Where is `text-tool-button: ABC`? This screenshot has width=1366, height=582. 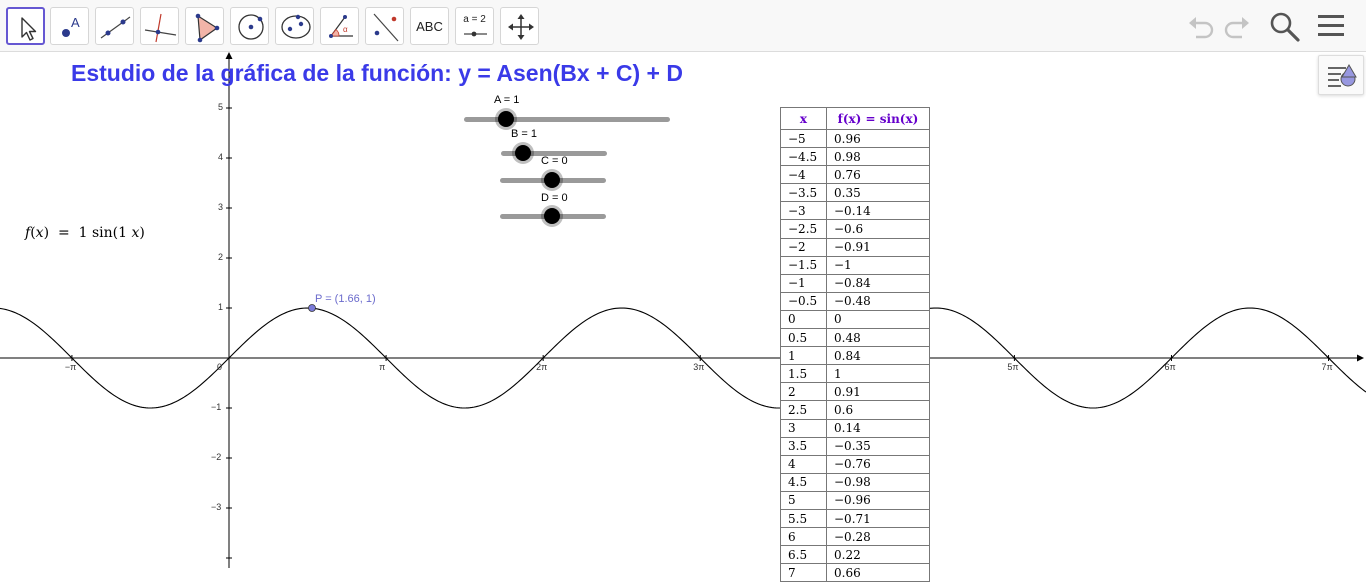 text-tool-button: ABC is located at coordinates (429, 26).